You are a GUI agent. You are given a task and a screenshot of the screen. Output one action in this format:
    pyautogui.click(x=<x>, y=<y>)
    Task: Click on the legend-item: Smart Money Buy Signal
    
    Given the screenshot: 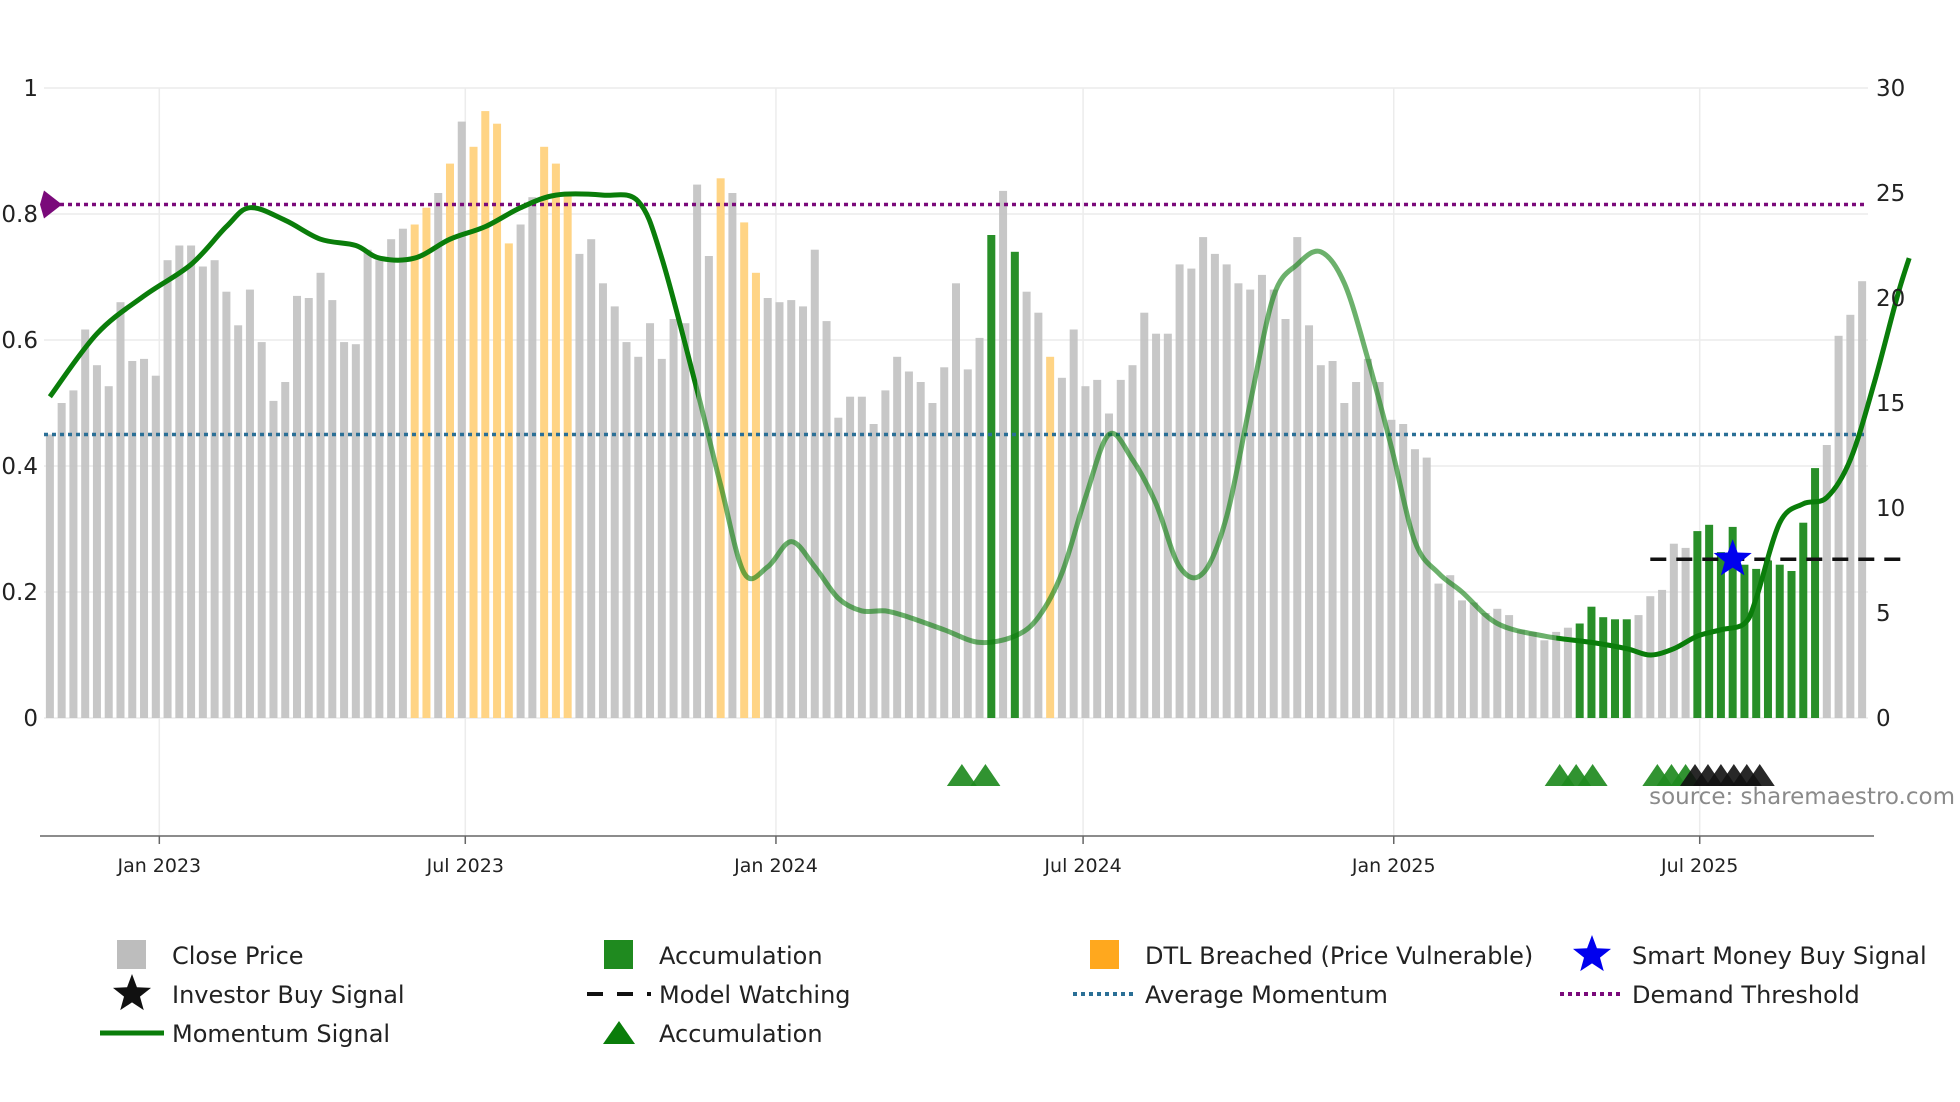 What is the action you would take?
    pyautogui.click(x=1749, y=953)
    